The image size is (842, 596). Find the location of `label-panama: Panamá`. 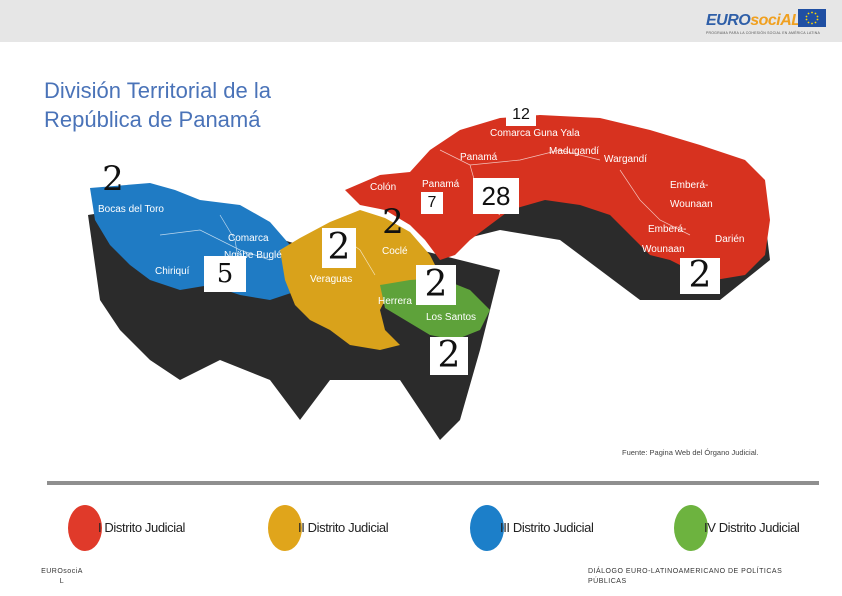

label-panama: Panamá is located at coordinates (479, 157).